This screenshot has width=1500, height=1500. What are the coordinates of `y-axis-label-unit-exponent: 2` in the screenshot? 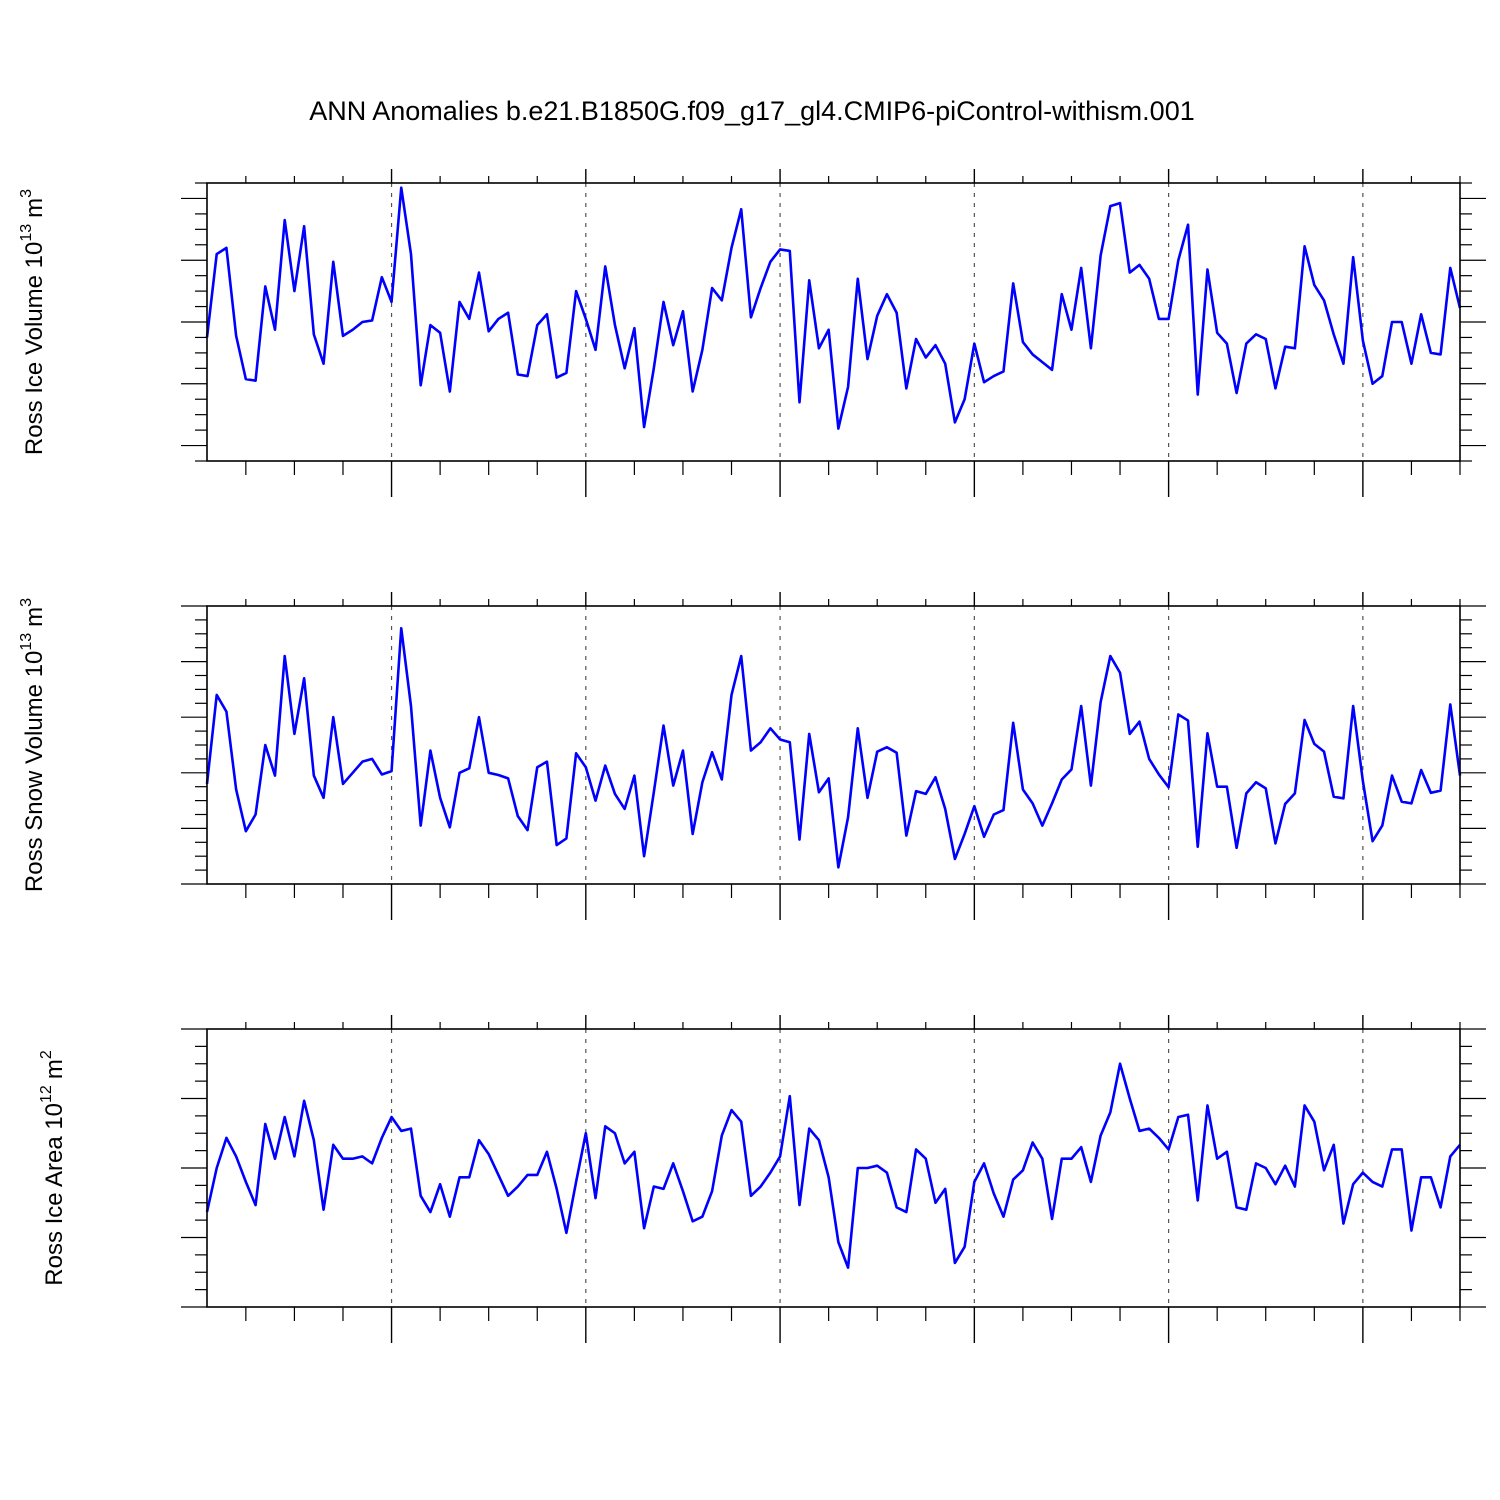 It's located at (46, 1054).